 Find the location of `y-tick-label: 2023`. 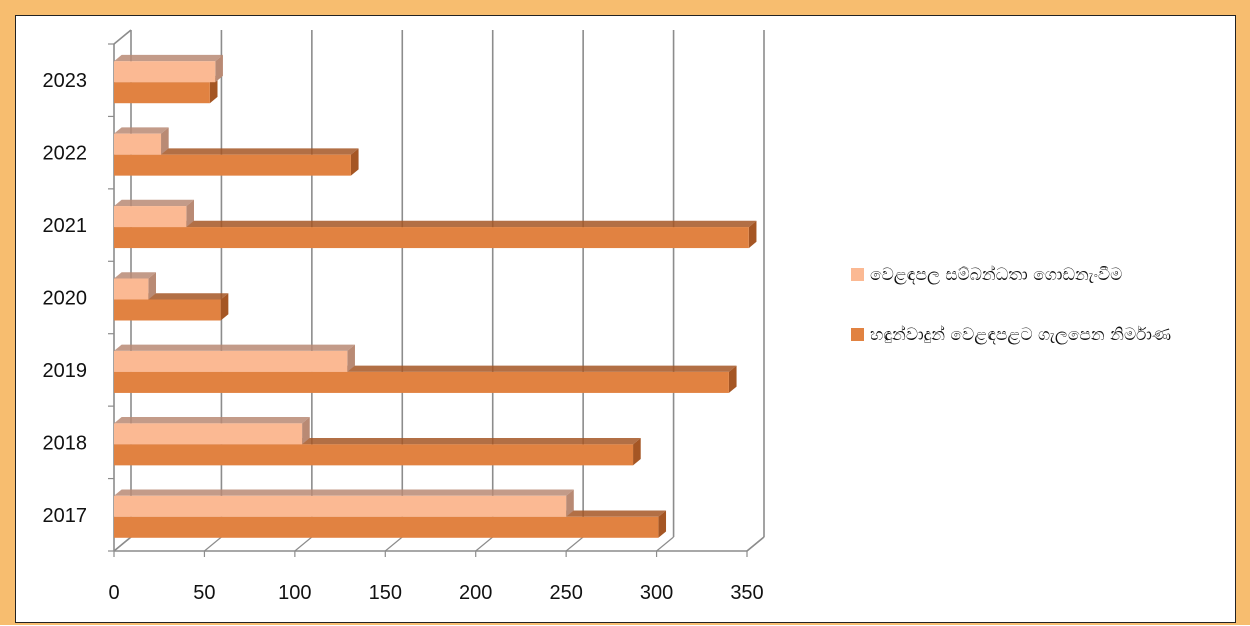

y-tick-label: 2023 is located at coordinates (65, 81).